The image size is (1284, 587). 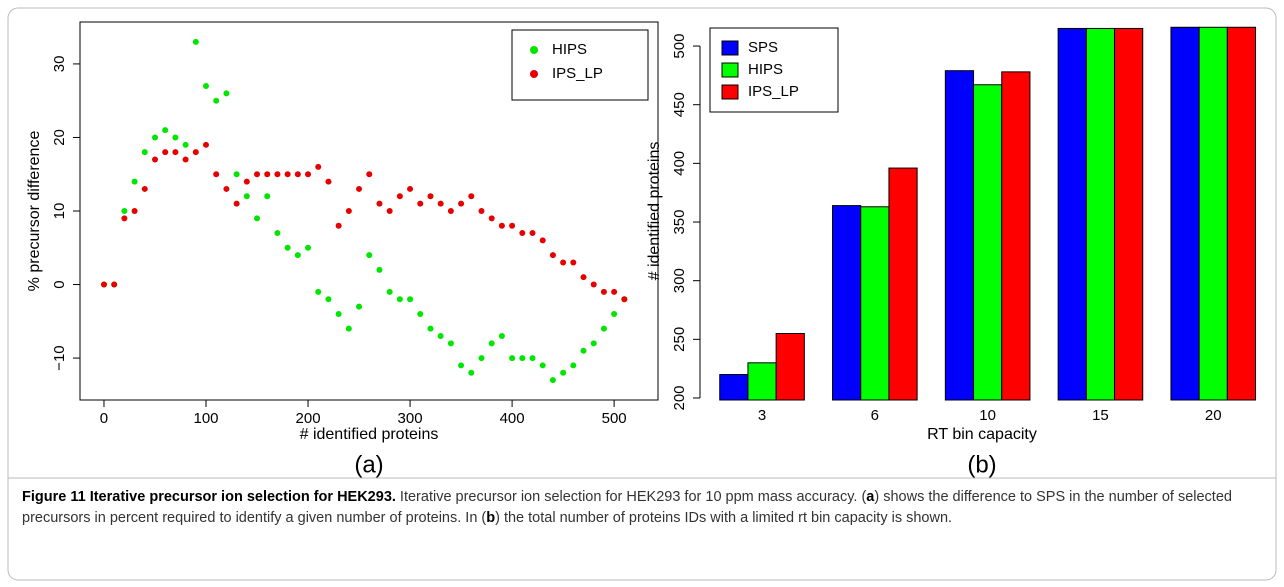 What do you see at coordinates (491, 518) in the screenshot?
I see `caption-text: b` at bounding box center [491, 518].